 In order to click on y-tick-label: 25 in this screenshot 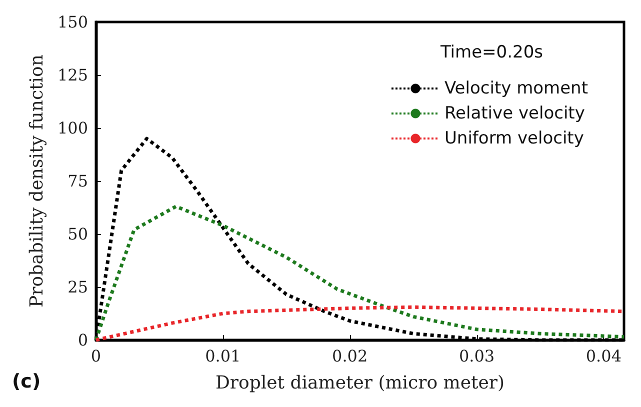, I will do `click(78, 287)`.